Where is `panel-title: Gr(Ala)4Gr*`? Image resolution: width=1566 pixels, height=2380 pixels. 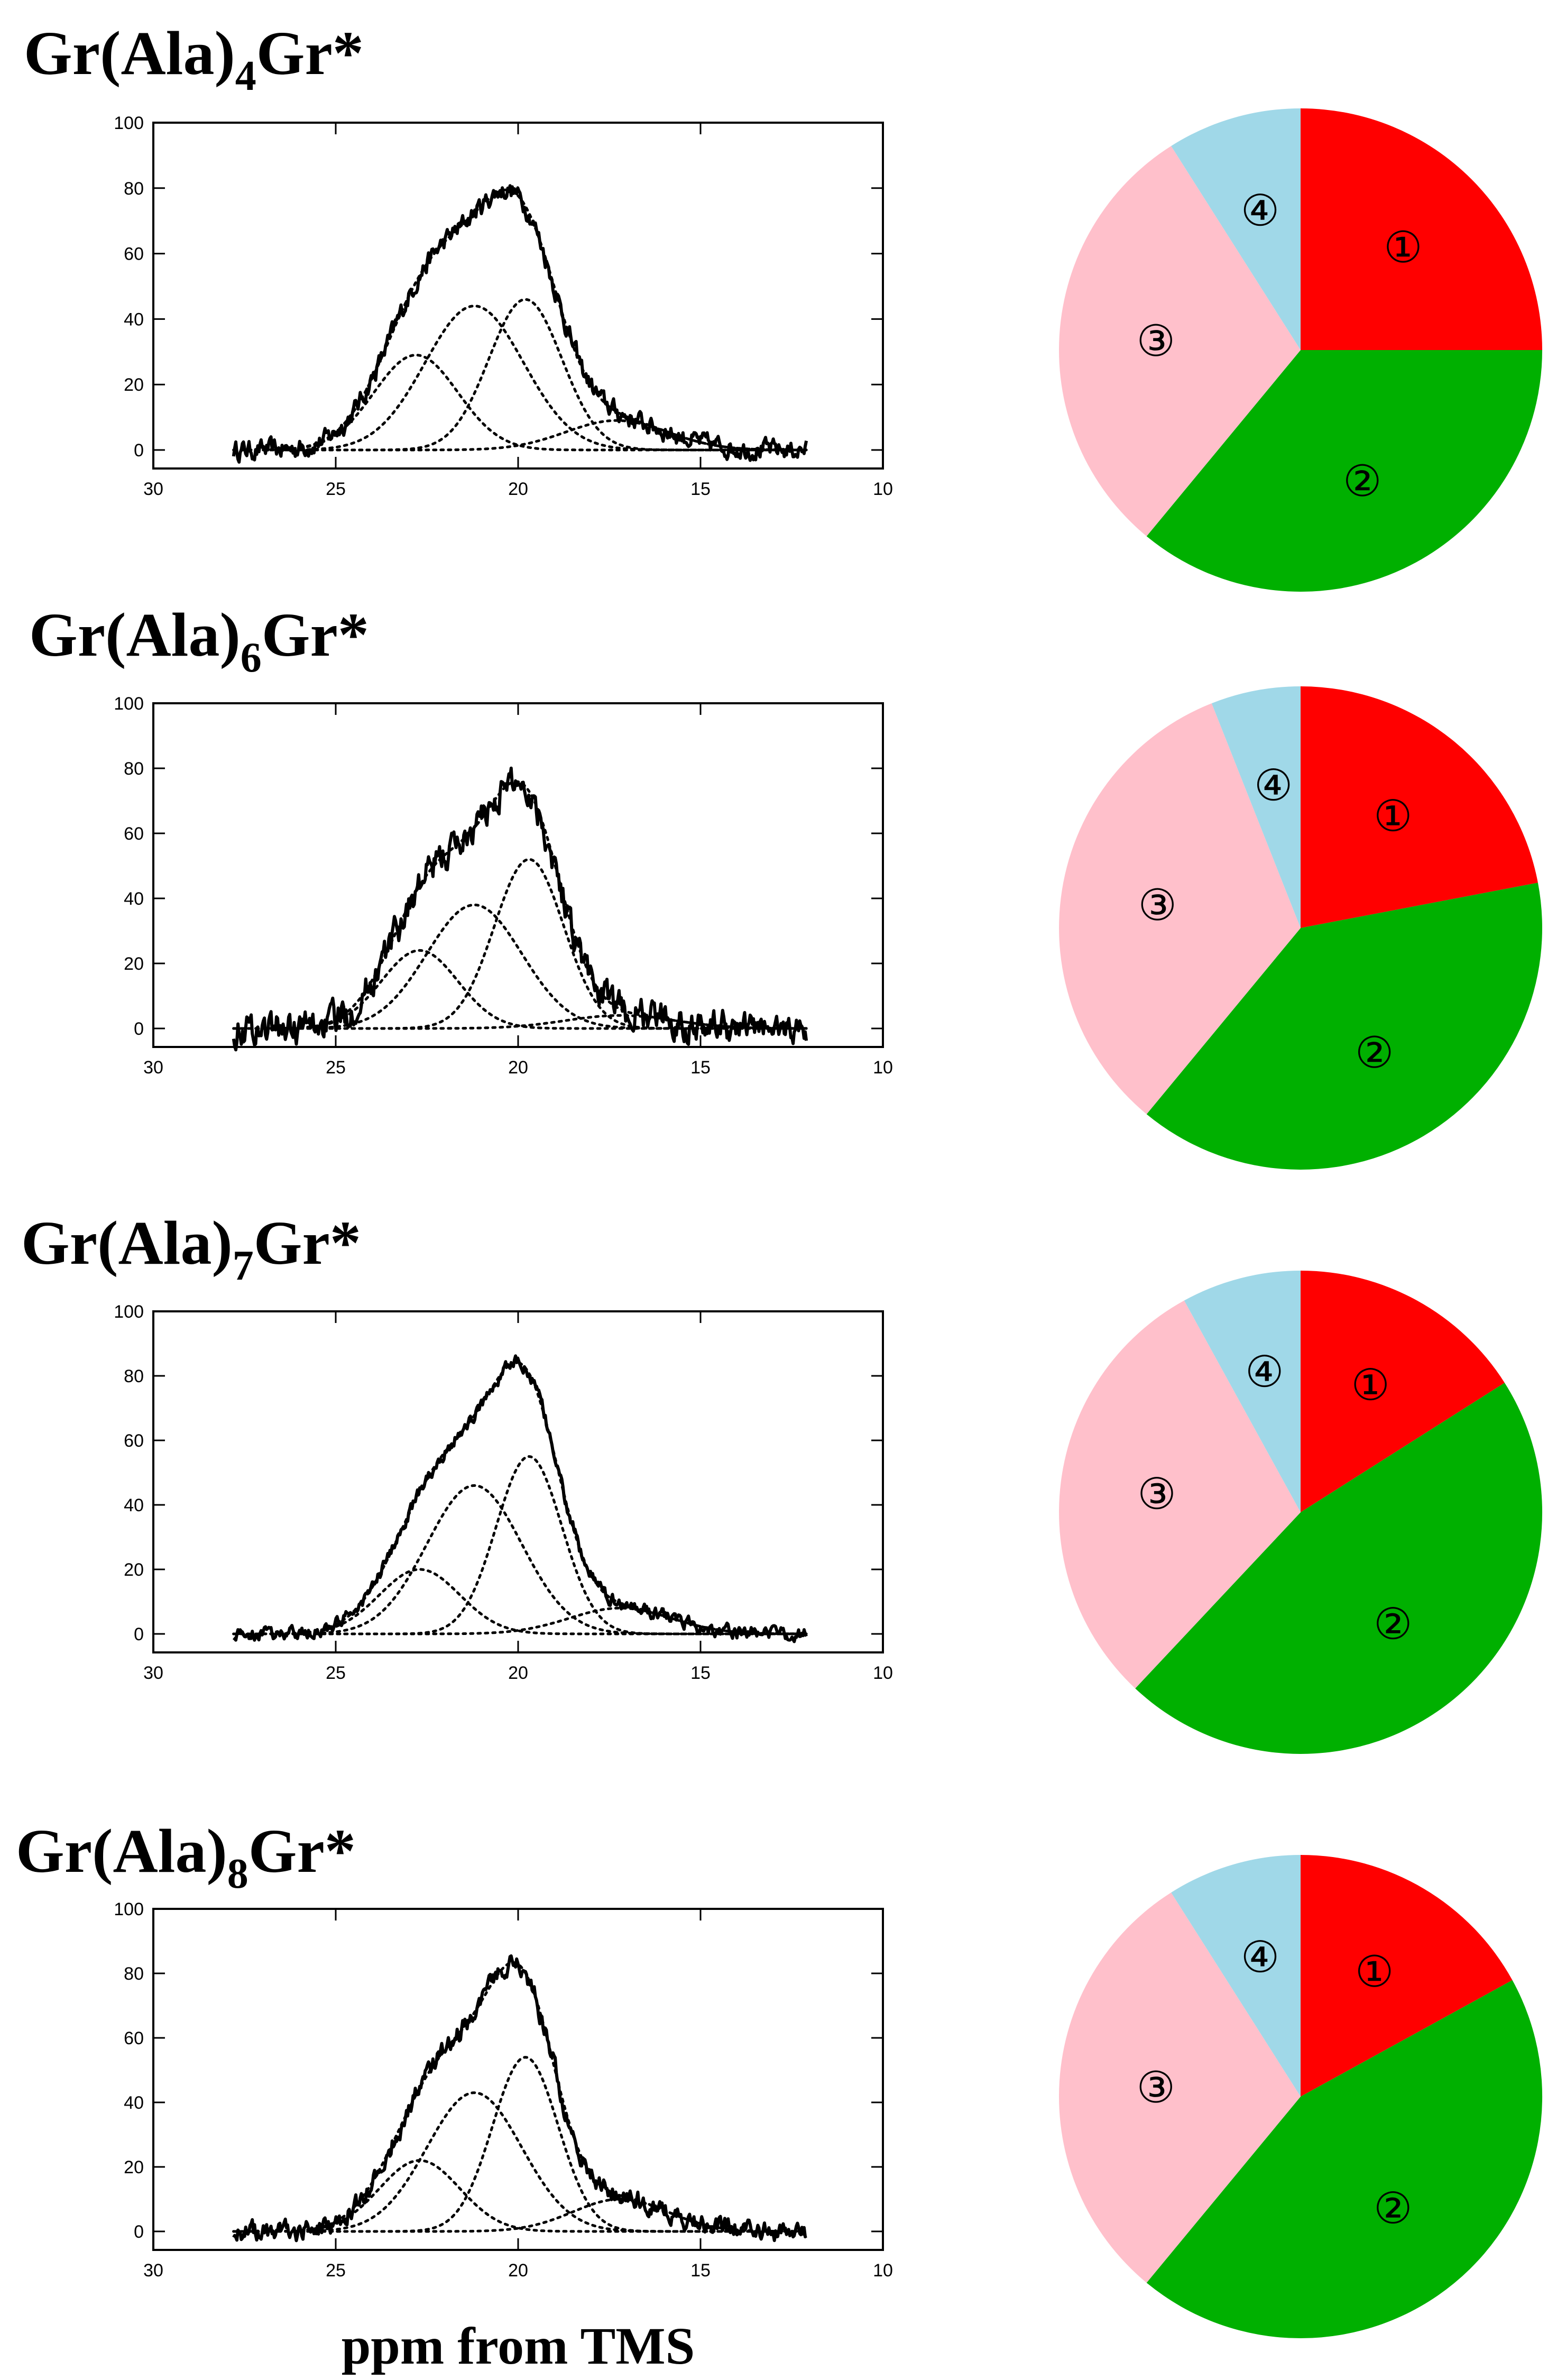
panel-title: Gr(Ala)4Gr* is located at coordinates (194, 59).